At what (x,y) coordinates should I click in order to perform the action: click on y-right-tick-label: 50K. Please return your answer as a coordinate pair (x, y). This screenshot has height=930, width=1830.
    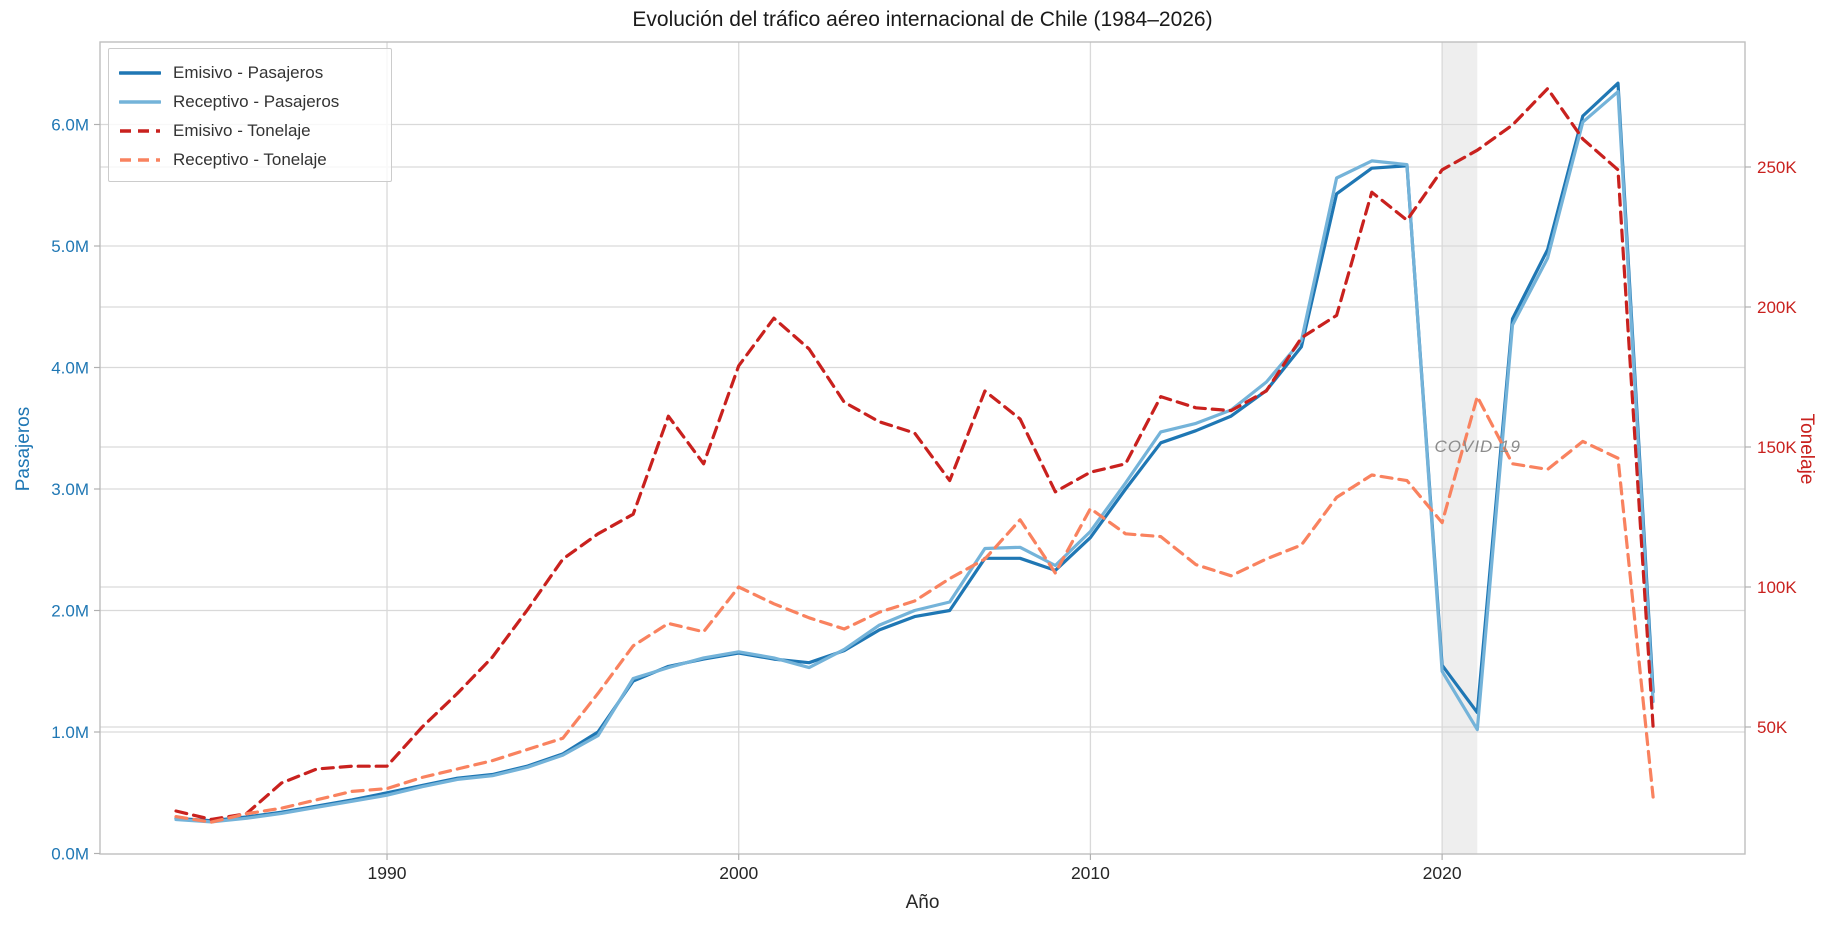
    Looking at the image, I should click on (1772, 727).